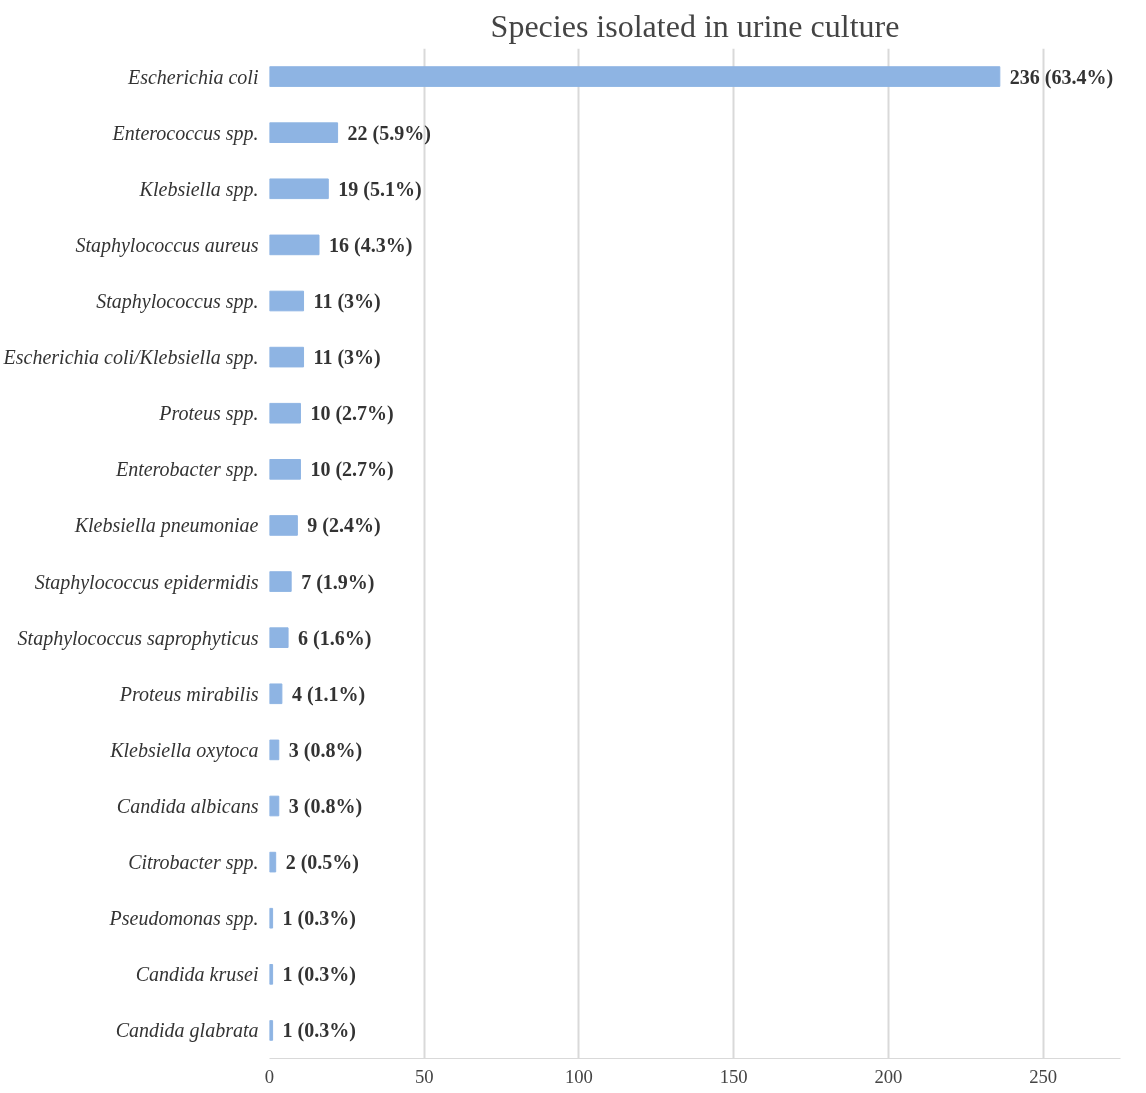  Describe the element at coordinates (192, 76) in the screenshot. I see `y-tick-label: Escherichia coli` at that location.